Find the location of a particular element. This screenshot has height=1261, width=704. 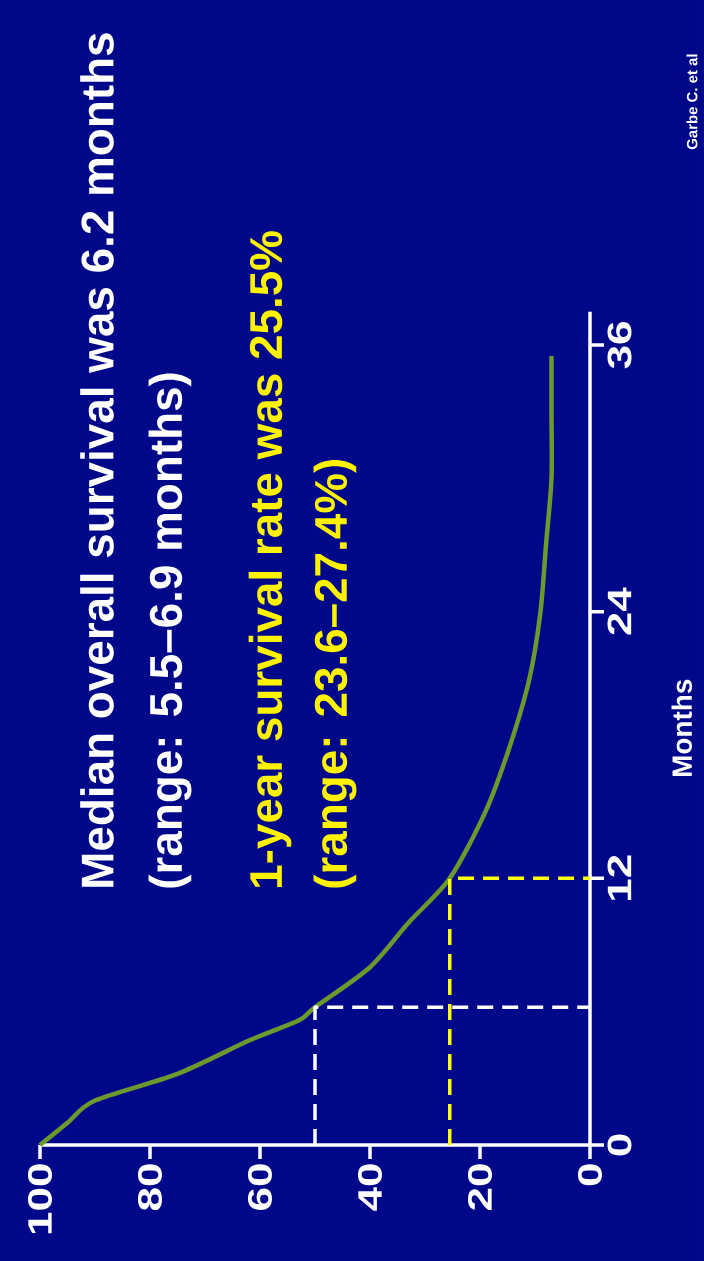

annotation: Median overall survival was 6.2 months is located at coordinates (97, 460).